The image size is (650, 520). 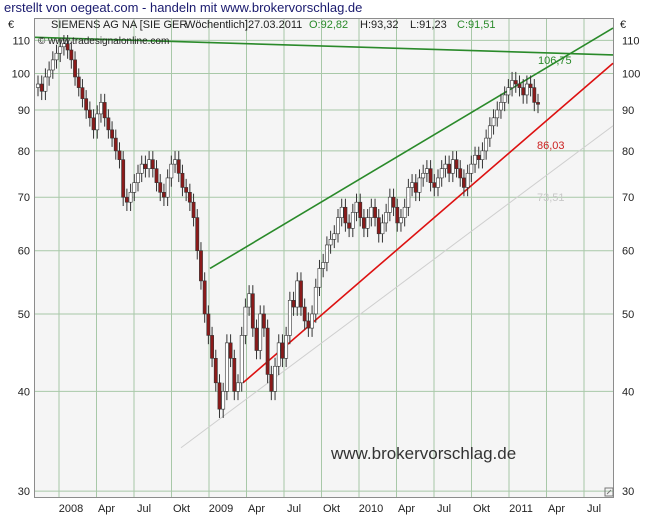 I want to click on x-tick-label: Okt, so click(x=181, y=509).